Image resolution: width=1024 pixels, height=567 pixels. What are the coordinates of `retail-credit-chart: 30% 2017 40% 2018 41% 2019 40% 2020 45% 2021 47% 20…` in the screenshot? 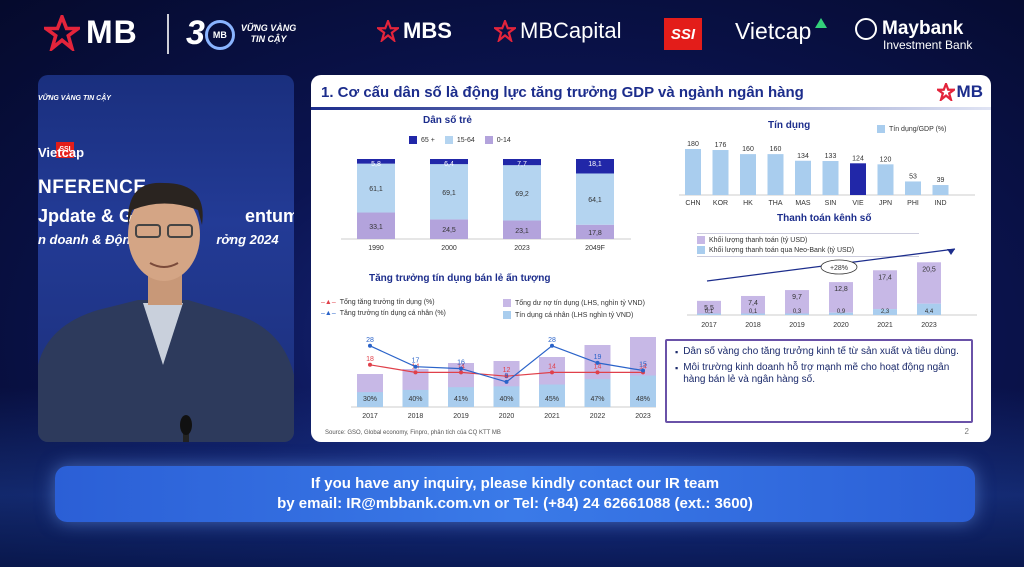 It's located at (503, 378).